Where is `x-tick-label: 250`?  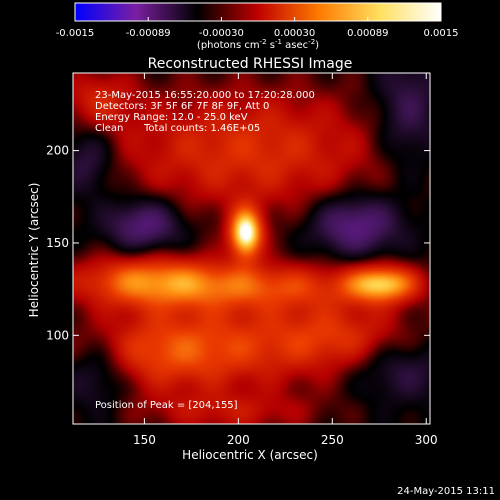 x-tick-label: 250 is located at coordinates (332, 440).